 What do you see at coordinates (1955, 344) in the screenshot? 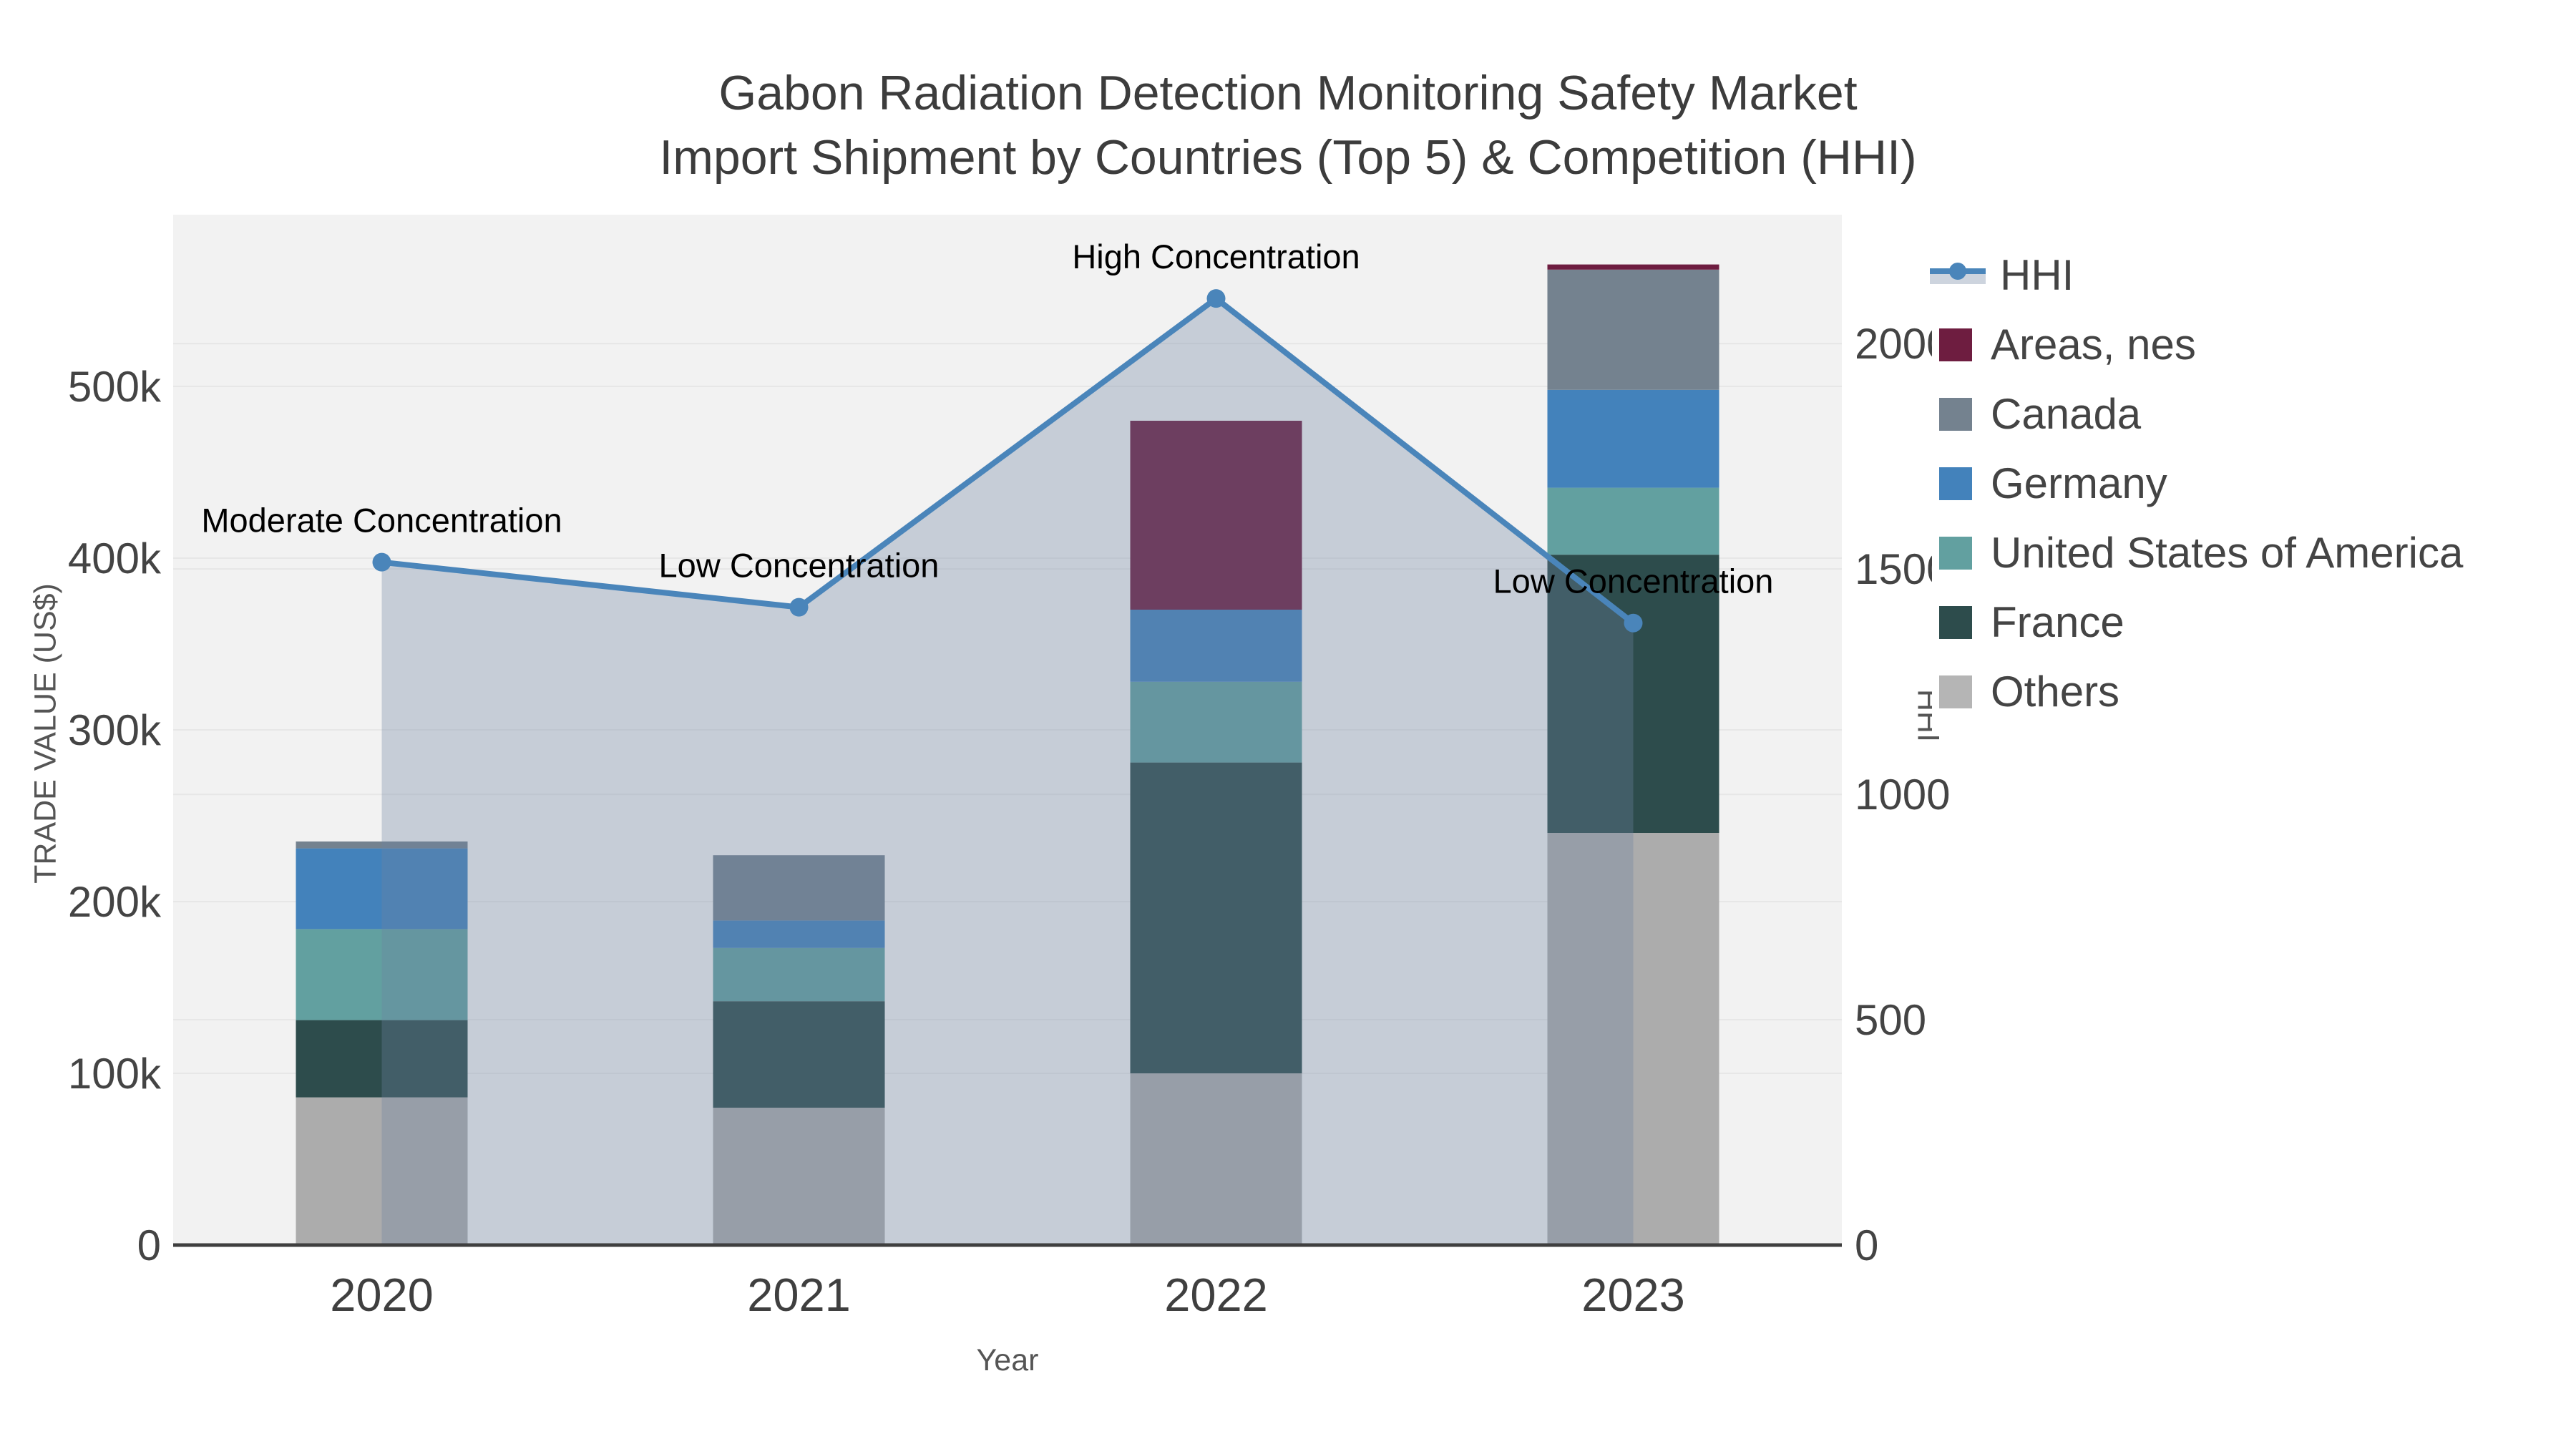
I see `legend-swatch-areas-nes` at bounding box center [1955, 344].